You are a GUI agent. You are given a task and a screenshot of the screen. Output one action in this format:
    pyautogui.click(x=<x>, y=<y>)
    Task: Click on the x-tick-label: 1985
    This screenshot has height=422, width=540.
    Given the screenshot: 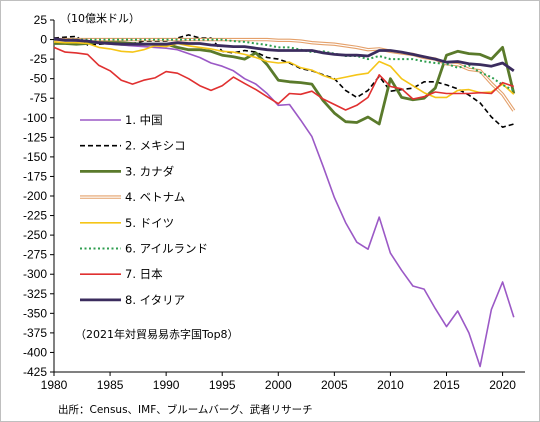 What is the action you would take?
    pyautogui.click(x=110, y=385)
    